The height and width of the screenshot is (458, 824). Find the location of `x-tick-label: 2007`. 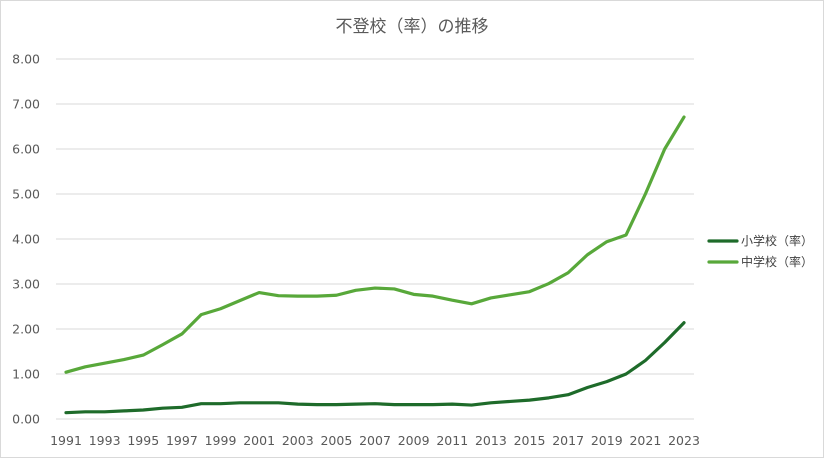

x-tick-label: 2007 is located at coordinates (375, 440).